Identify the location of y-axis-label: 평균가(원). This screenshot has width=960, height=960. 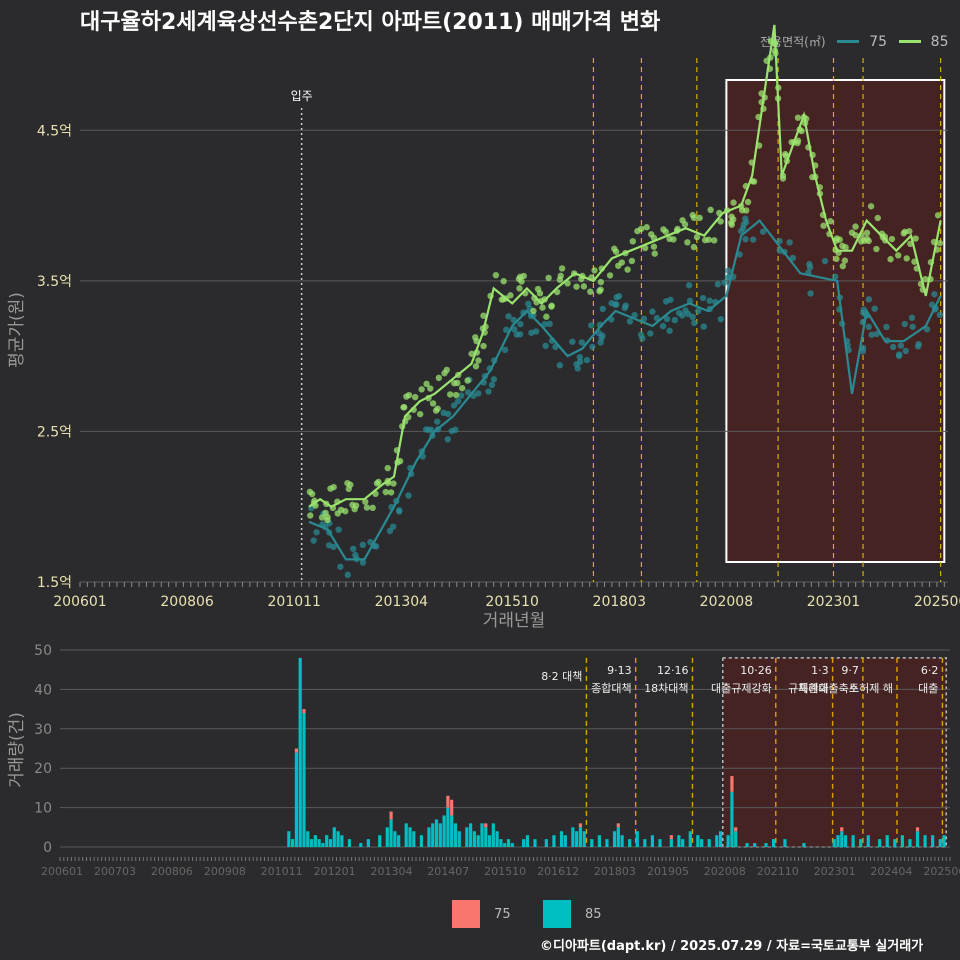
(17, 330).